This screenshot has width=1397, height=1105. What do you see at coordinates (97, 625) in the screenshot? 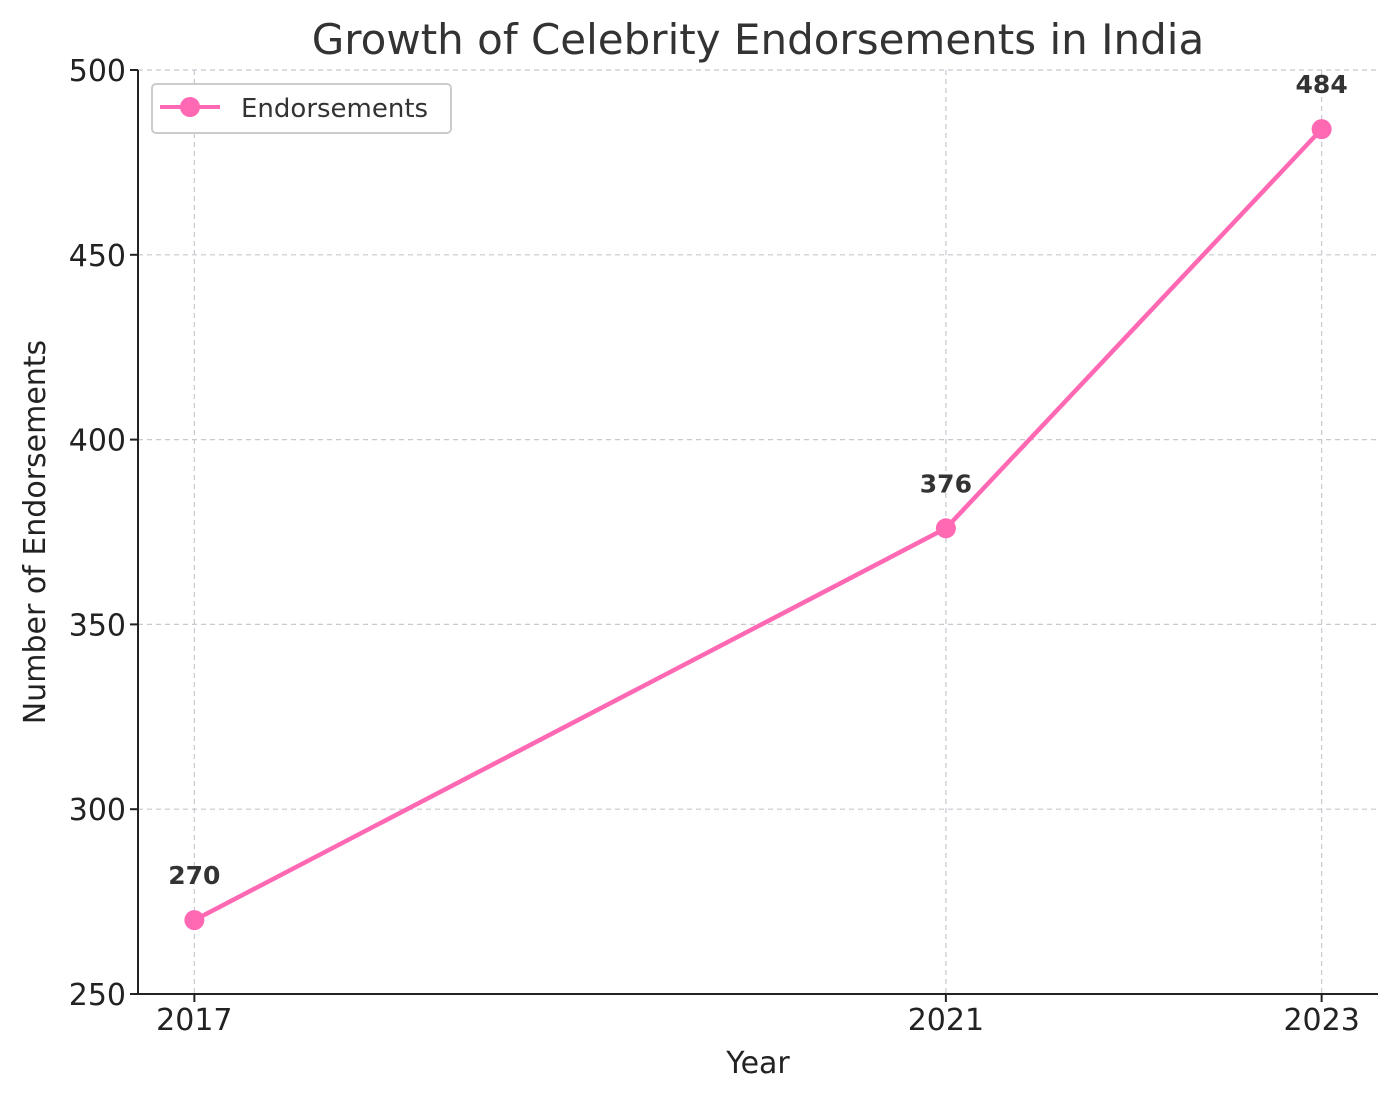
I see `y-tick-label: 350` at bounding box center [97, 625].